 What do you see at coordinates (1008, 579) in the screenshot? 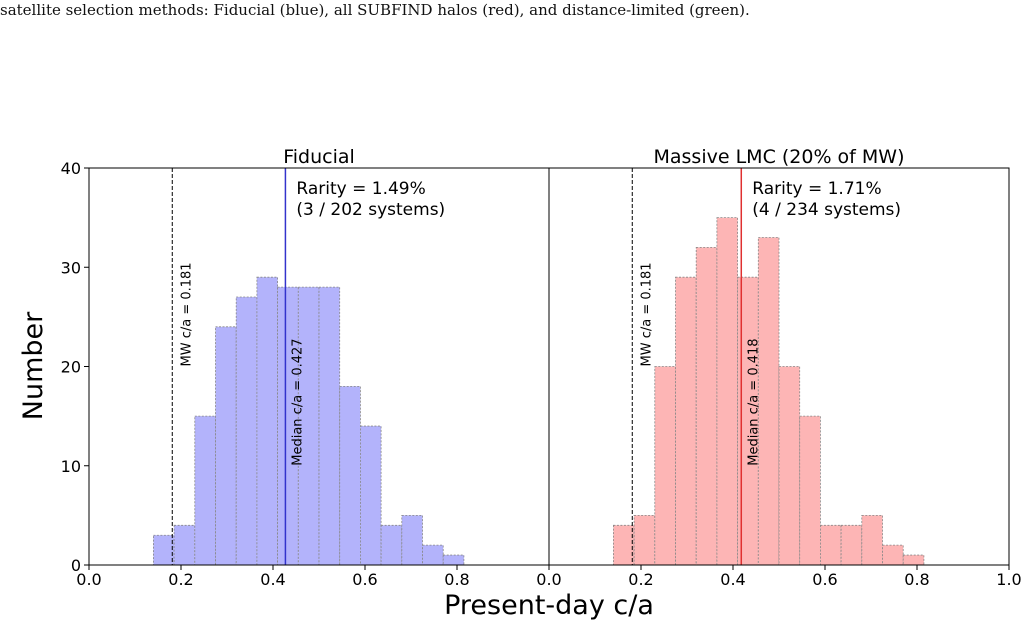
I see `panel2-x-tick-label: 1.0` at bounding box center [1008, 579].